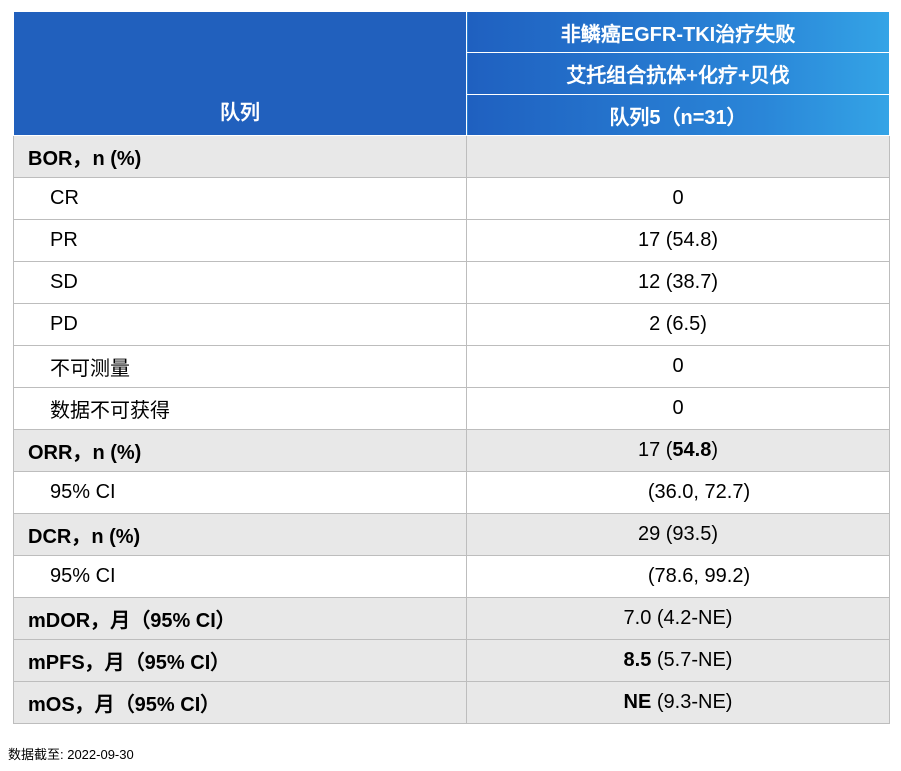 The image size is (901, 771). Describe the element at coordinates (692, 702) in the screenshot. I see `mos-value-post: (9.3-NE)` at that location.